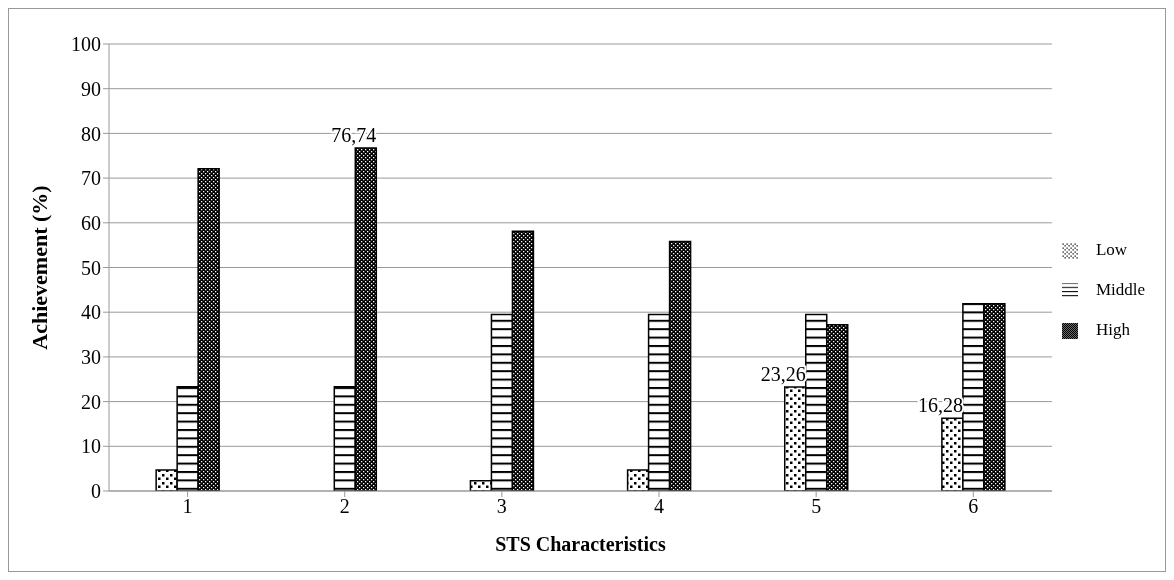  Describe the element at coordinates (501, 506) in the screenshot. I see `x-tick-label: 3` at that location.